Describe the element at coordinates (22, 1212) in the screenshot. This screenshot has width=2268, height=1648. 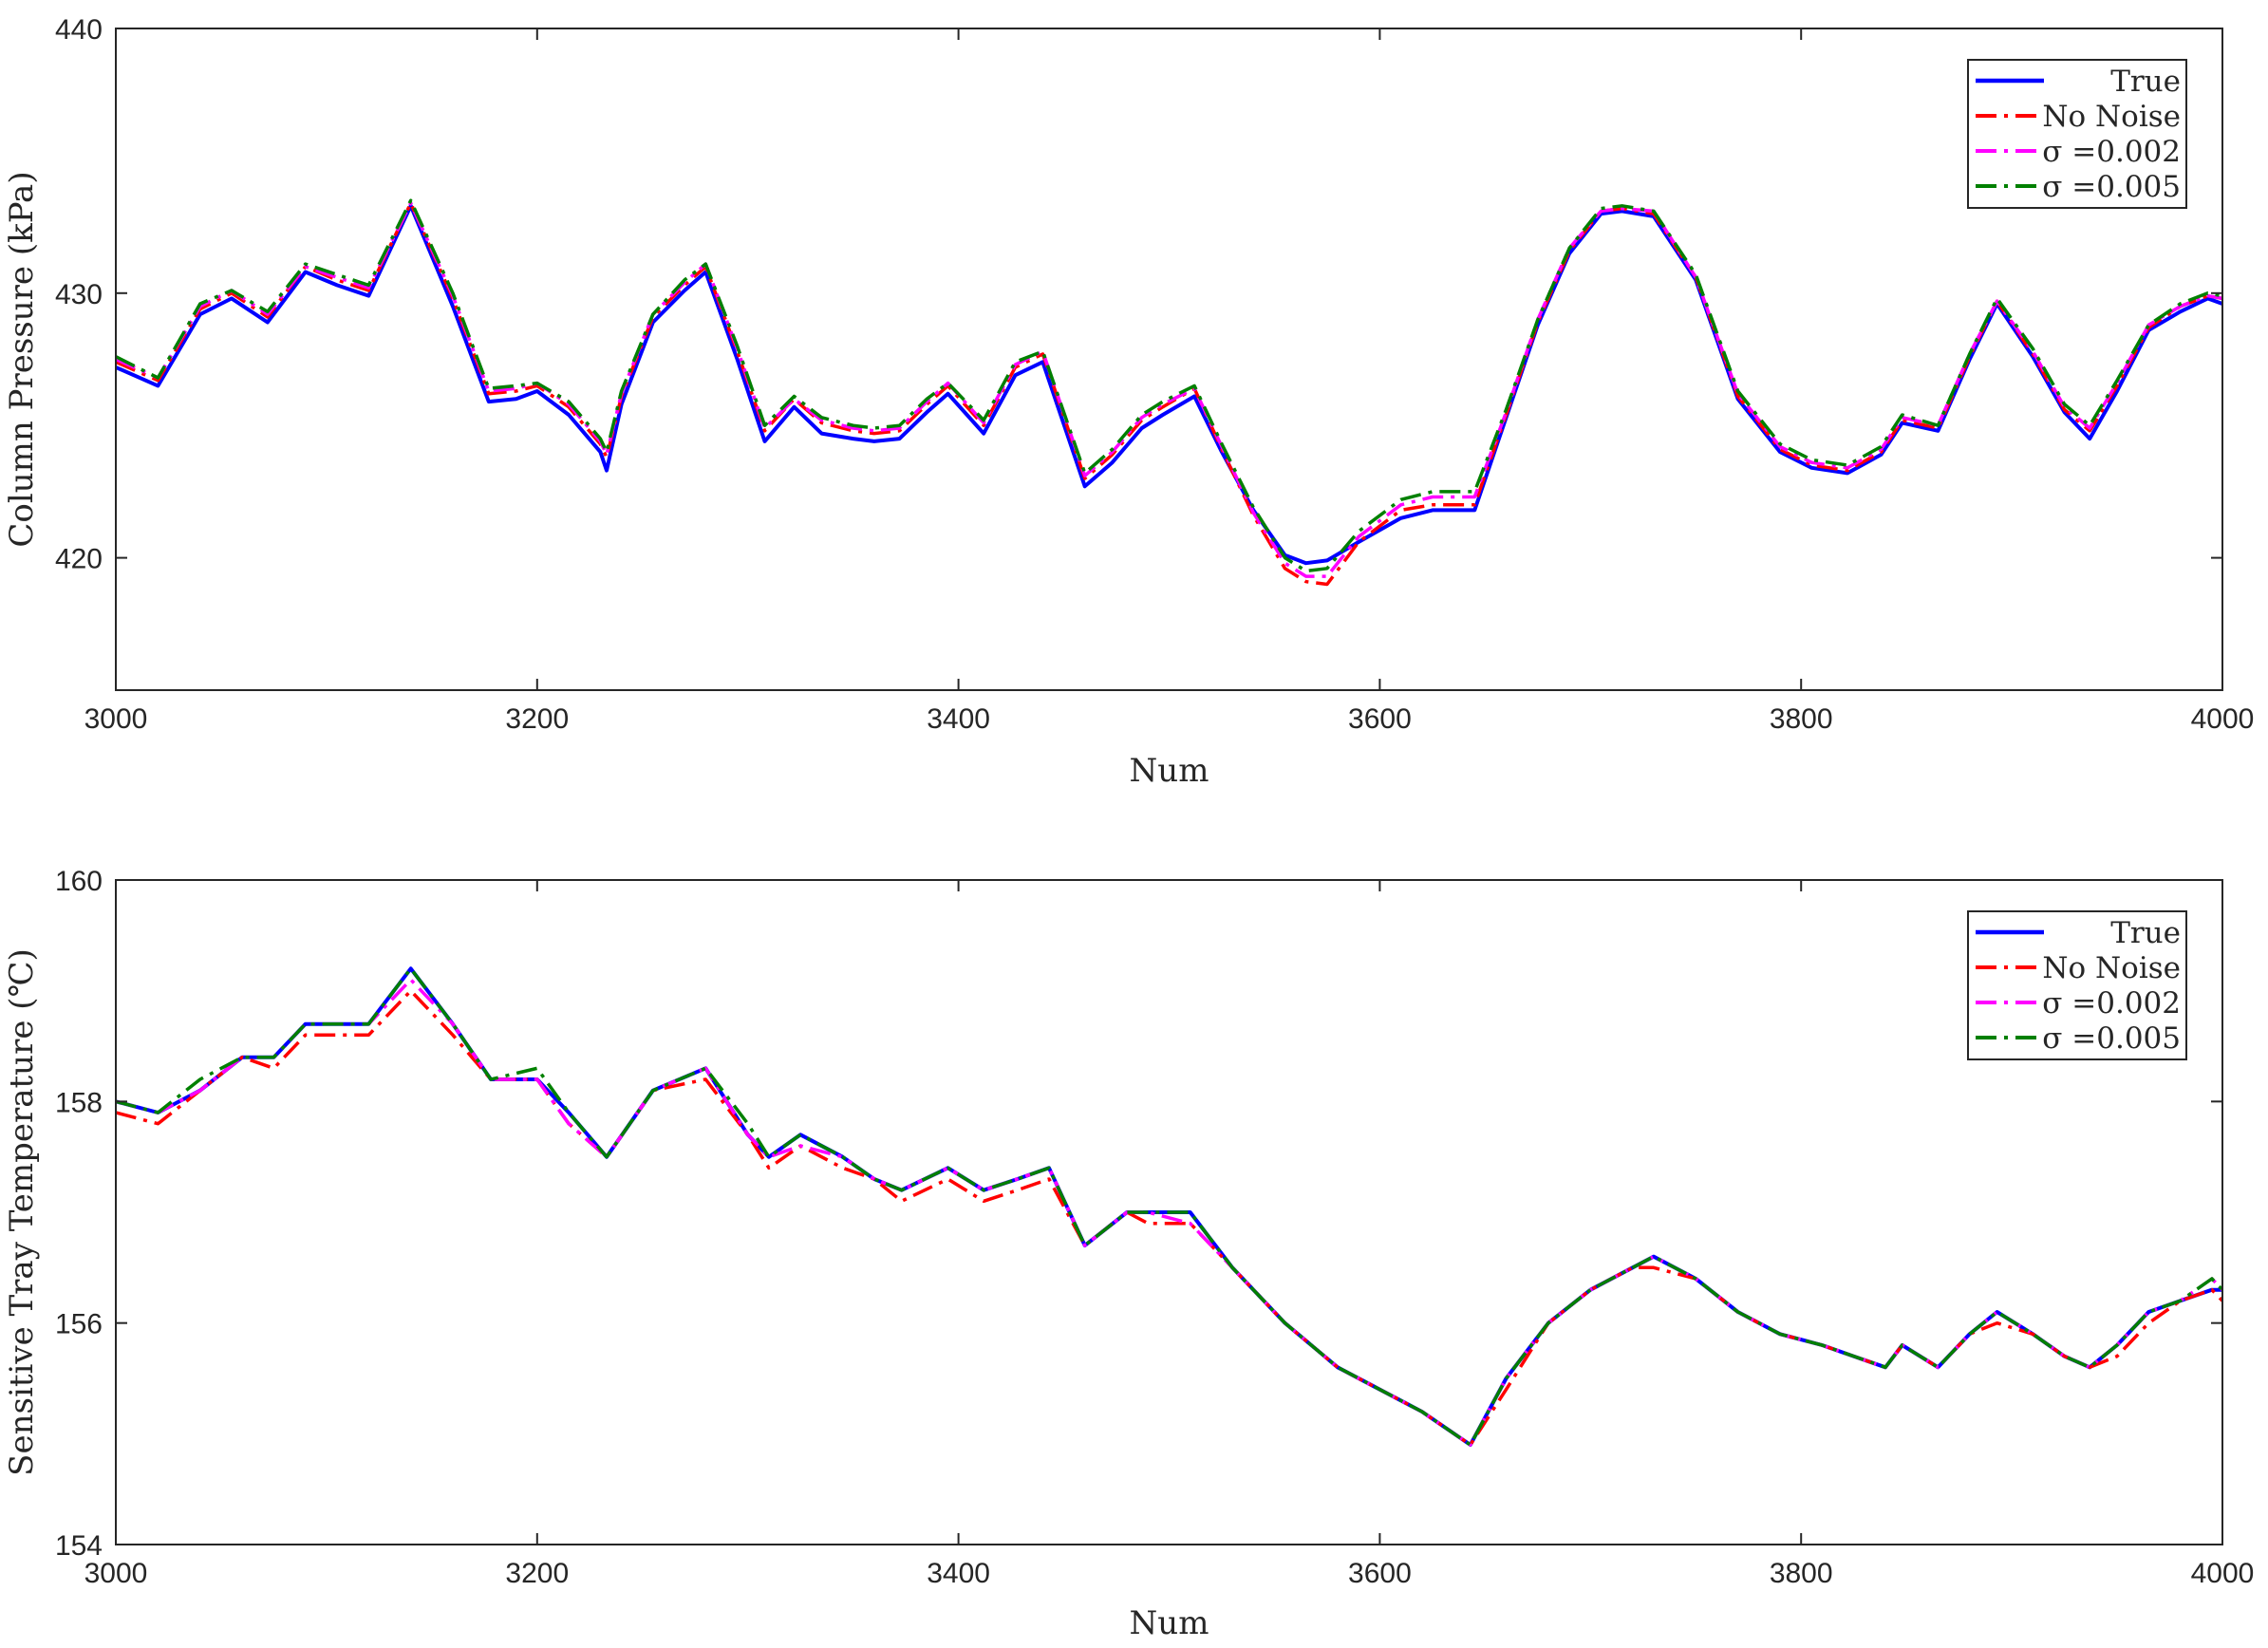
I see `y-axis-title: Sensitive Tray Temperature (℃)` at that location.